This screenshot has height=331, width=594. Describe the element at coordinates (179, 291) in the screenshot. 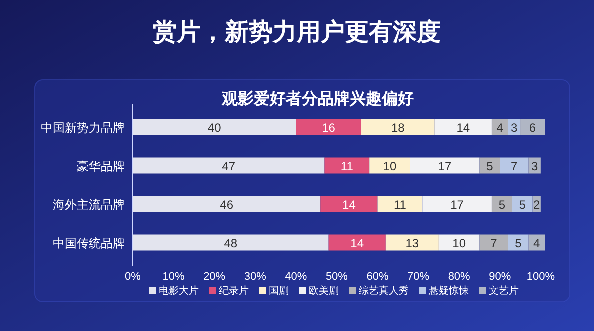

I see `legend-label: 电影大片` at that location.